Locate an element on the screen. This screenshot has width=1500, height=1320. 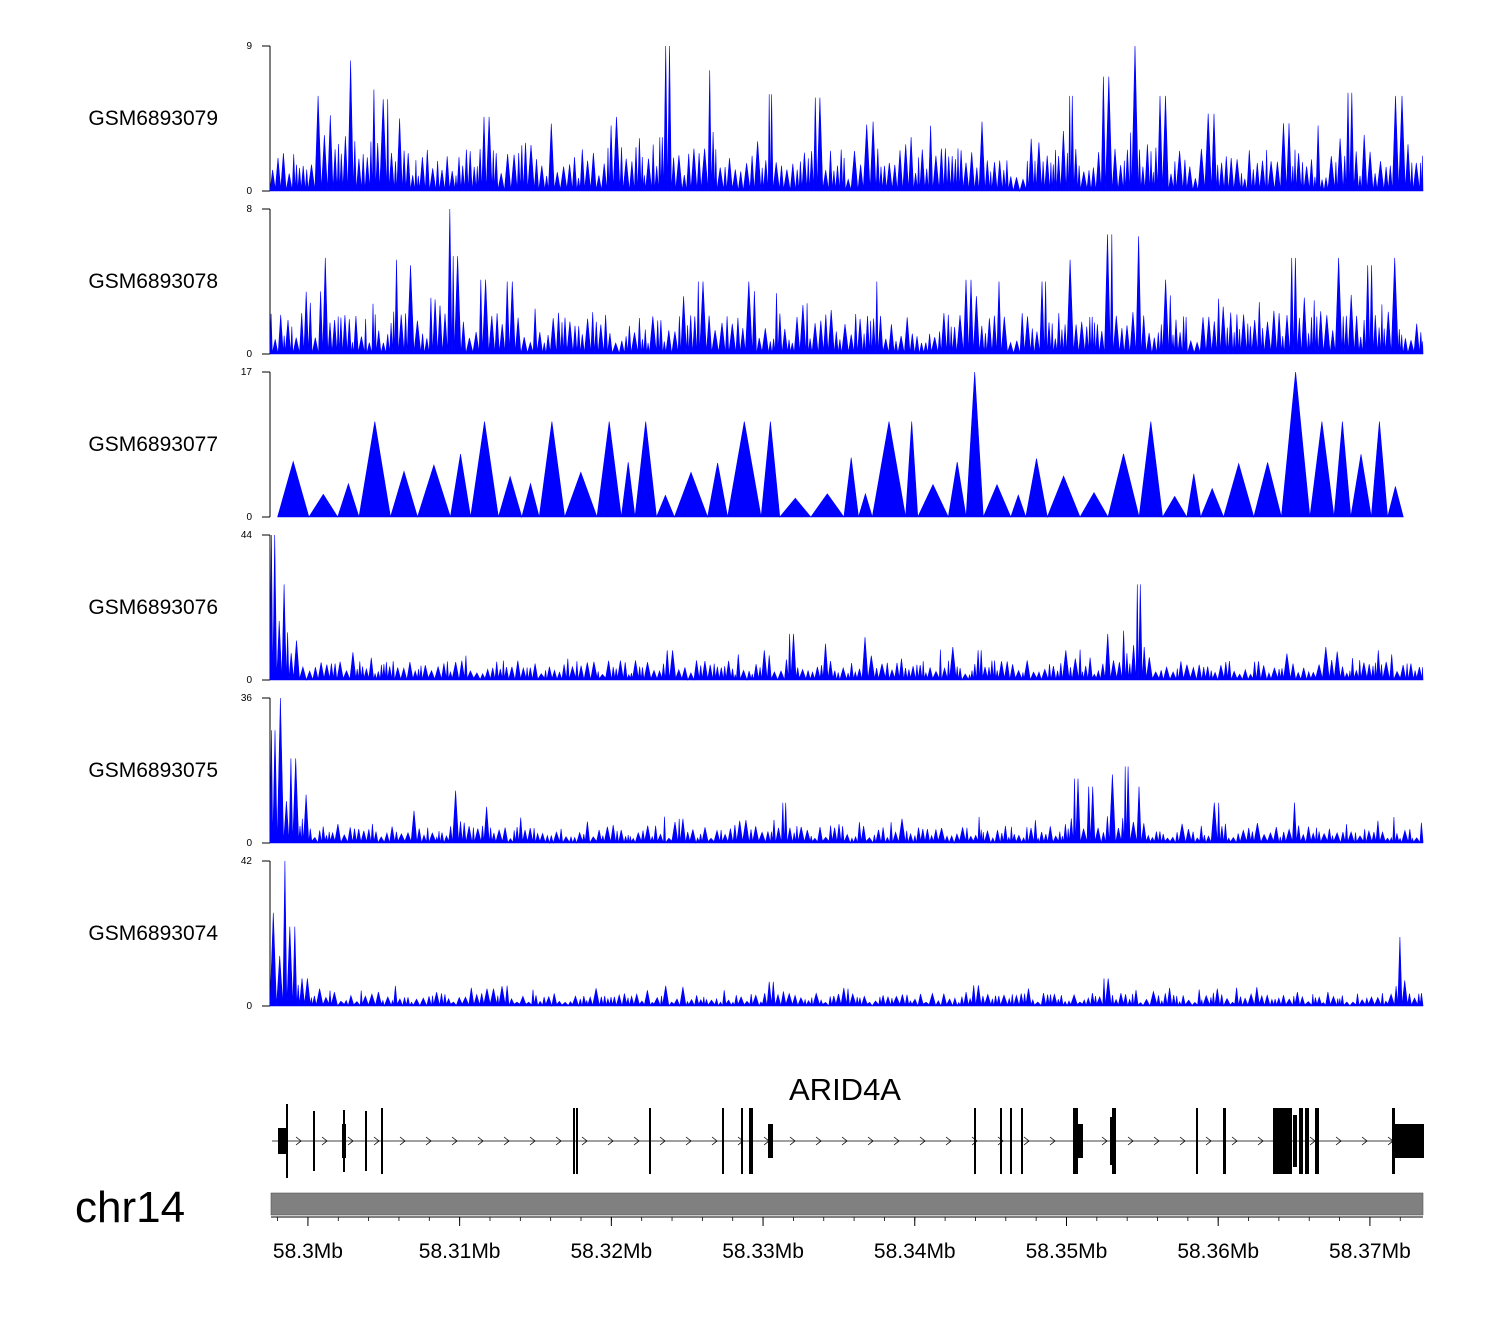
y-axis-max-label: 8 is located at coordinates (249, 209).